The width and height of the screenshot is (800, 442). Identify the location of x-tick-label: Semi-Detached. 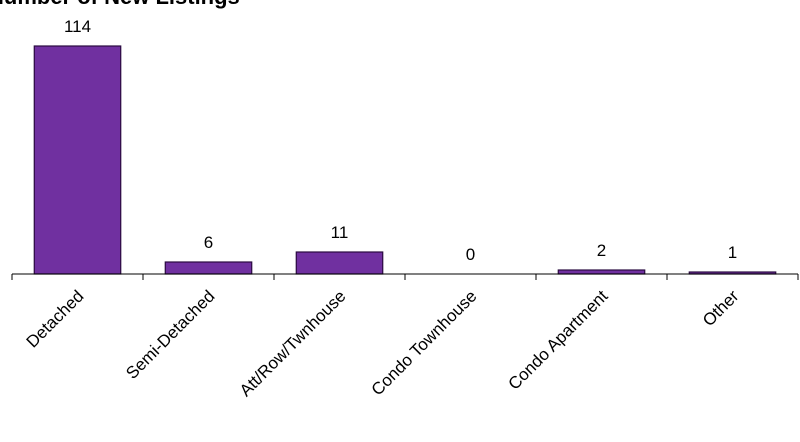
(170, 335).